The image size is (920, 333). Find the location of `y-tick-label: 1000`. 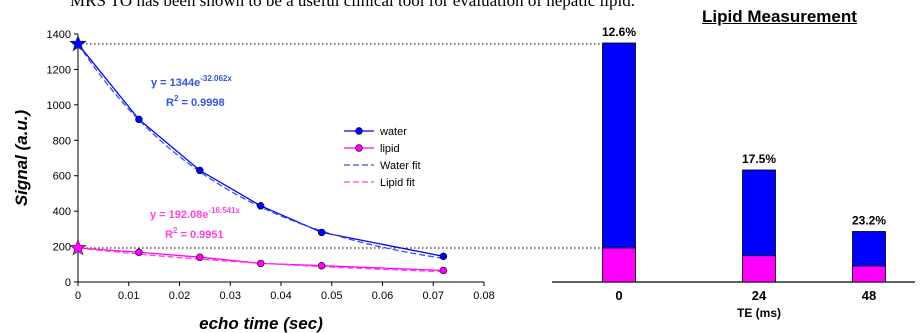

y-tick-label: 1000 is located at coordinates (59, 106).